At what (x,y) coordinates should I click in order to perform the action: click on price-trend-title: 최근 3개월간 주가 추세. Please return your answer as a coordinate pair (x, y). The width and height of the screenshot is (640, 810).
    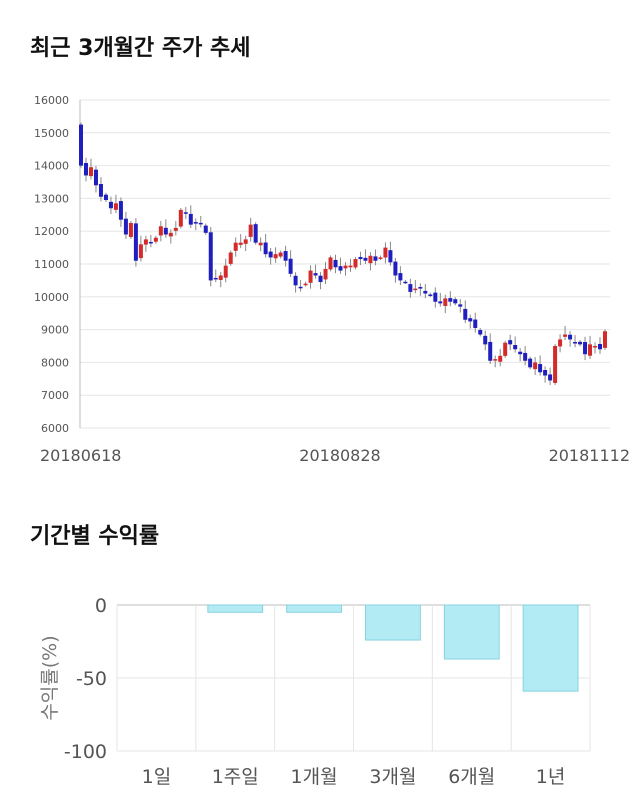
    Looking at the image, I should click on (140, 48).